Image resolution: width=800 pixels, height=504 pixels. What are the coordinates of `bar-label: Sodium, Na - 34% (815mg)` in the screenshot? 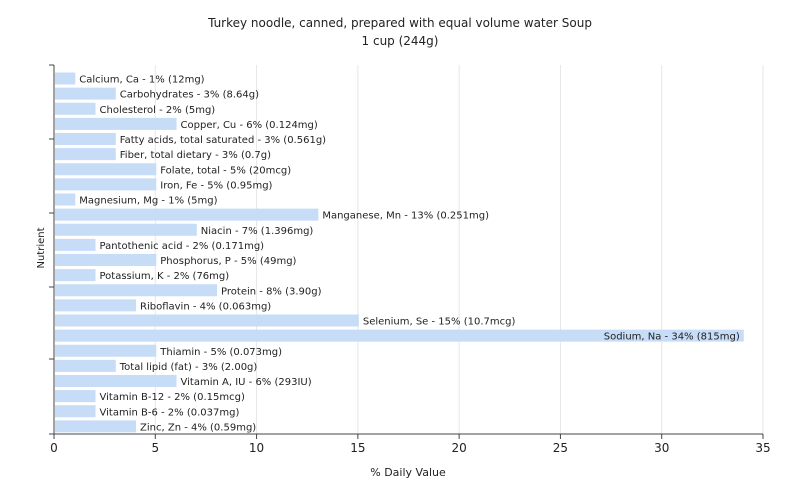 It's located at (672, 337).